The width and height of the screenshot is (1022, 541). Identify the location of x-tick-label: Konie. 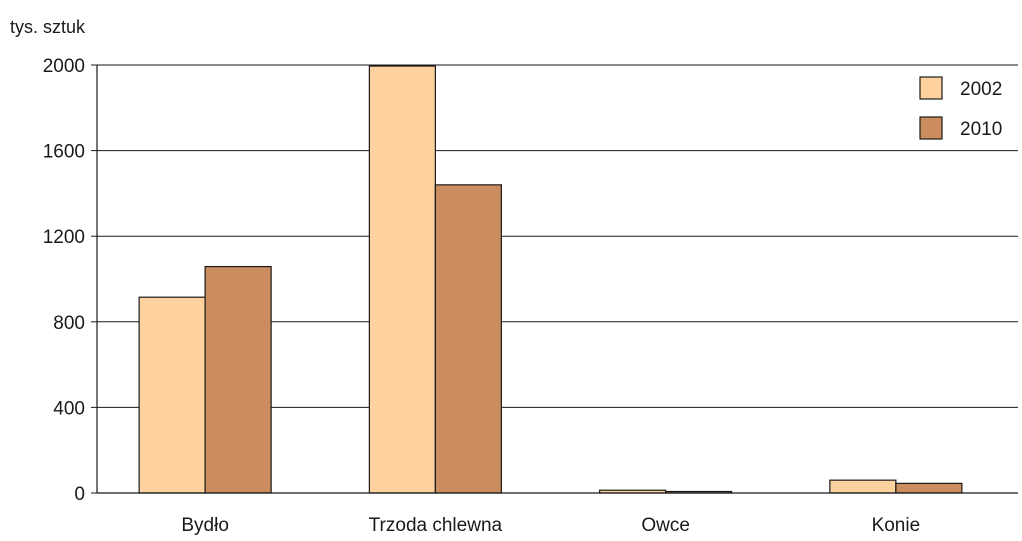
(896, 525).